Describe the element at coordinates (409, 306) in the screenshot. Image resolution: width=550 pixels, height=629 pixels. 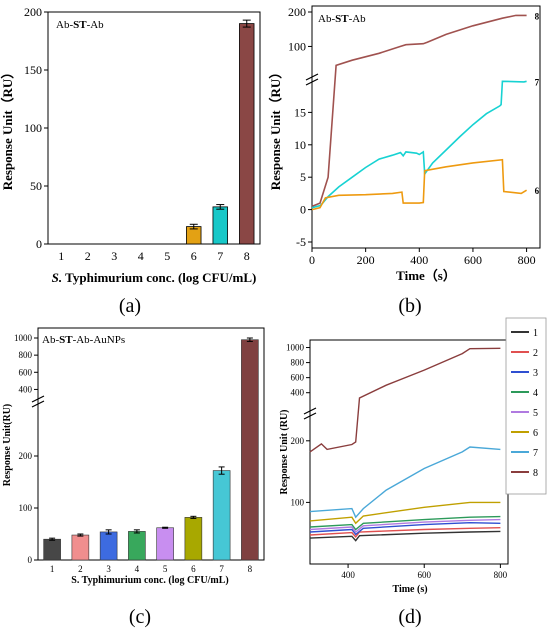
I see `panel-b-label: (b)` at that location.